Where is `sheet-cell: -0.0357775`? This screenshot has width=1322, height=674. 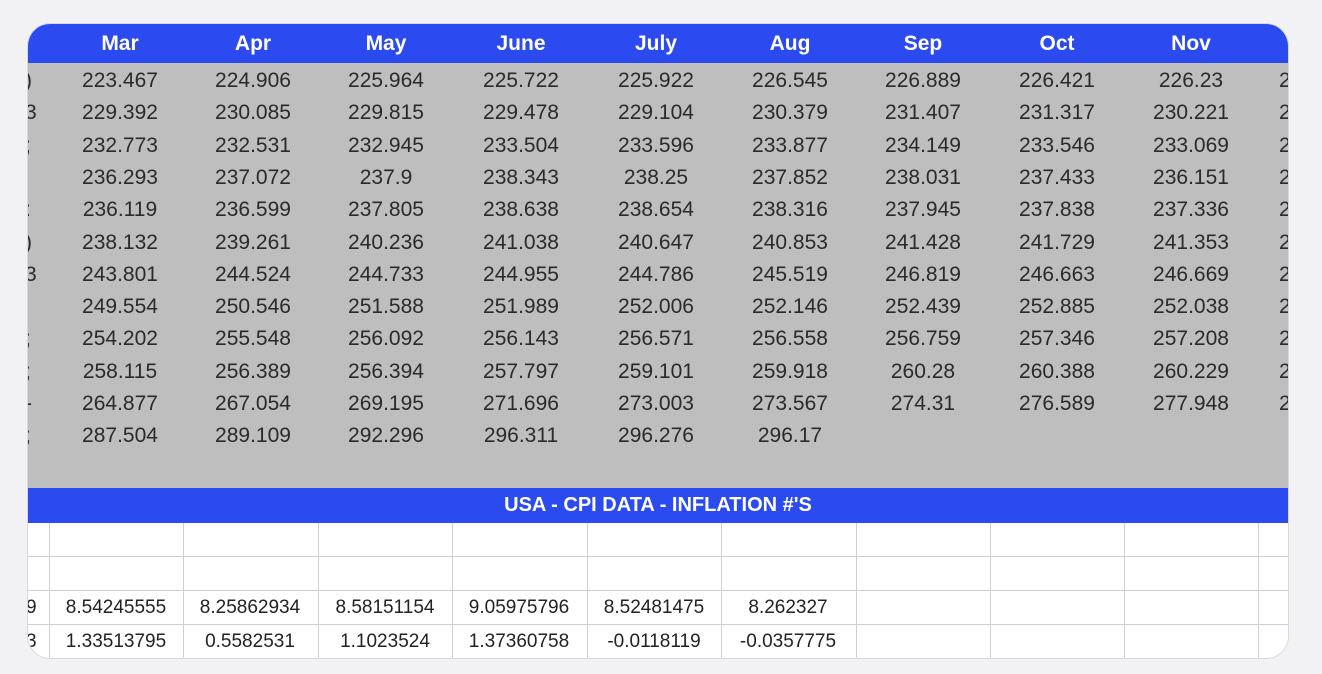
sheet-cell: -0.0357775 is located at coordinates (788, 641).